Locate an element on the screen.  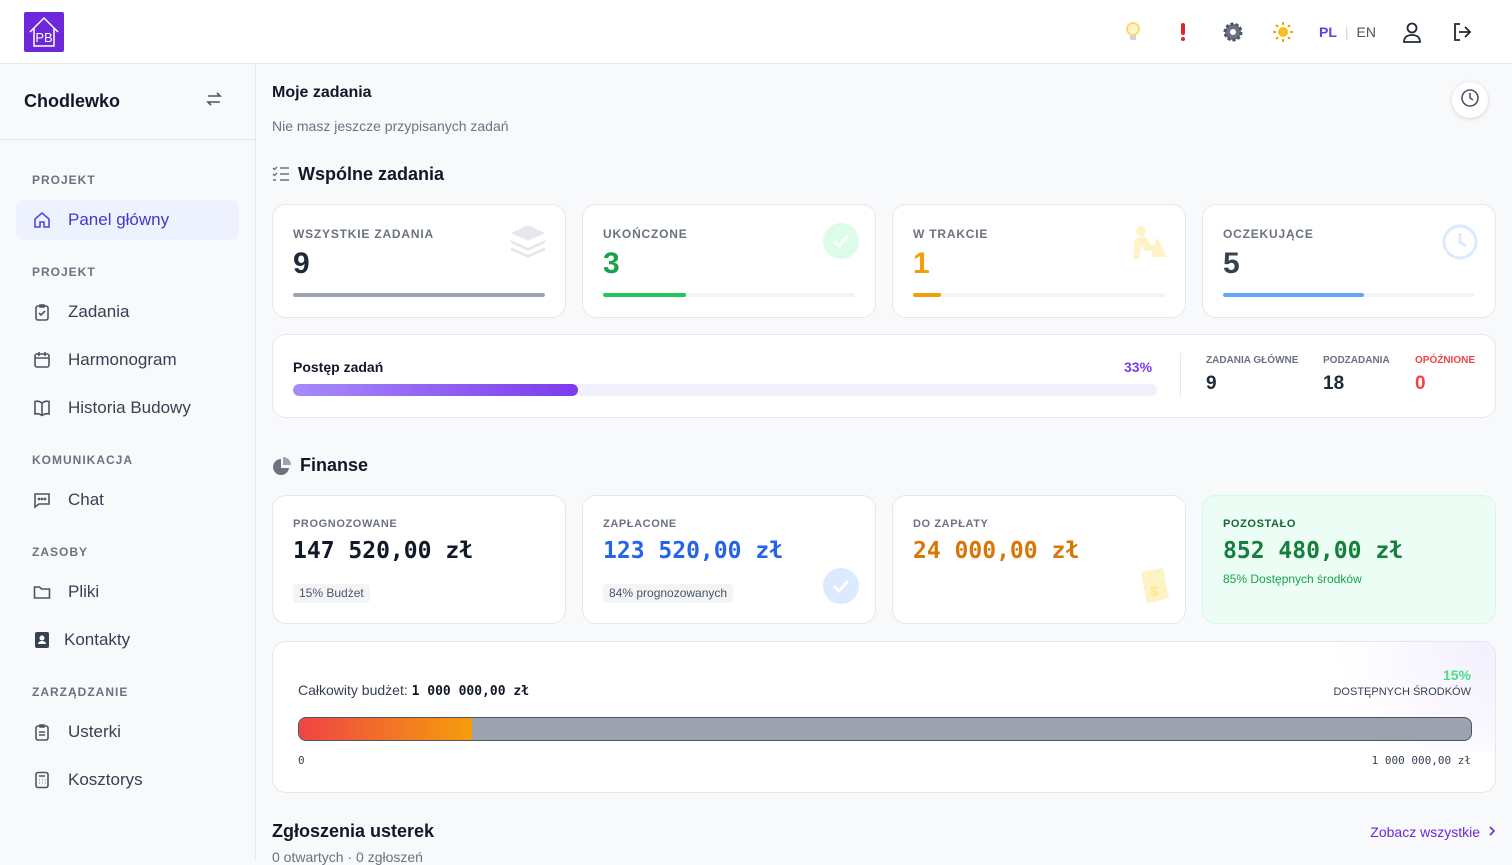
project-name: Chodlewko is located at coordinates (72, 101).